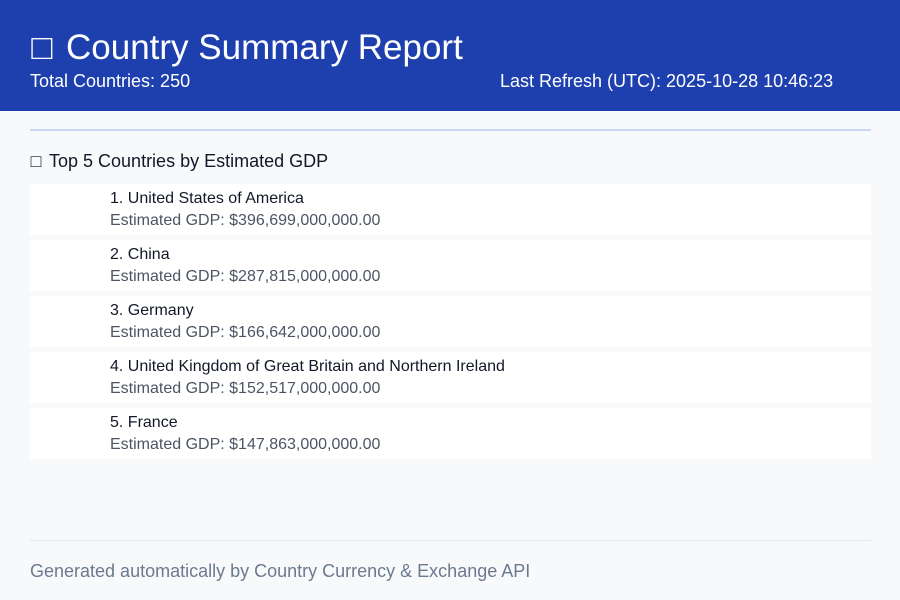  What do you see at coordinates (245, 220) in the screenshot?
I see `country-gdp: Estimated GDP: $396,699,000,000.00` at bounding box center [245, 220].